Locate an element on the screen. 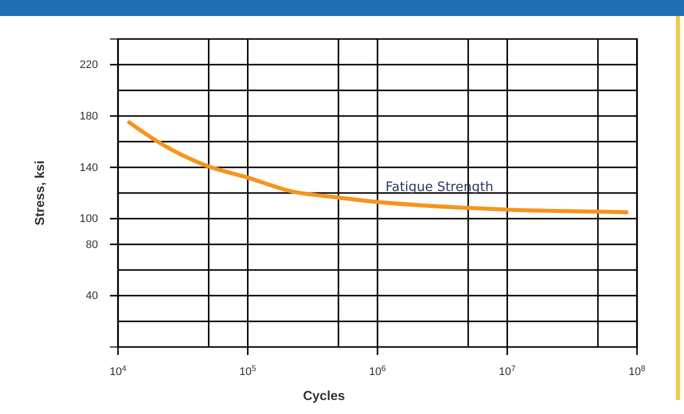 The image size is (684, 414). x-axis-title: Cycles is located at coordinates (324, 395).